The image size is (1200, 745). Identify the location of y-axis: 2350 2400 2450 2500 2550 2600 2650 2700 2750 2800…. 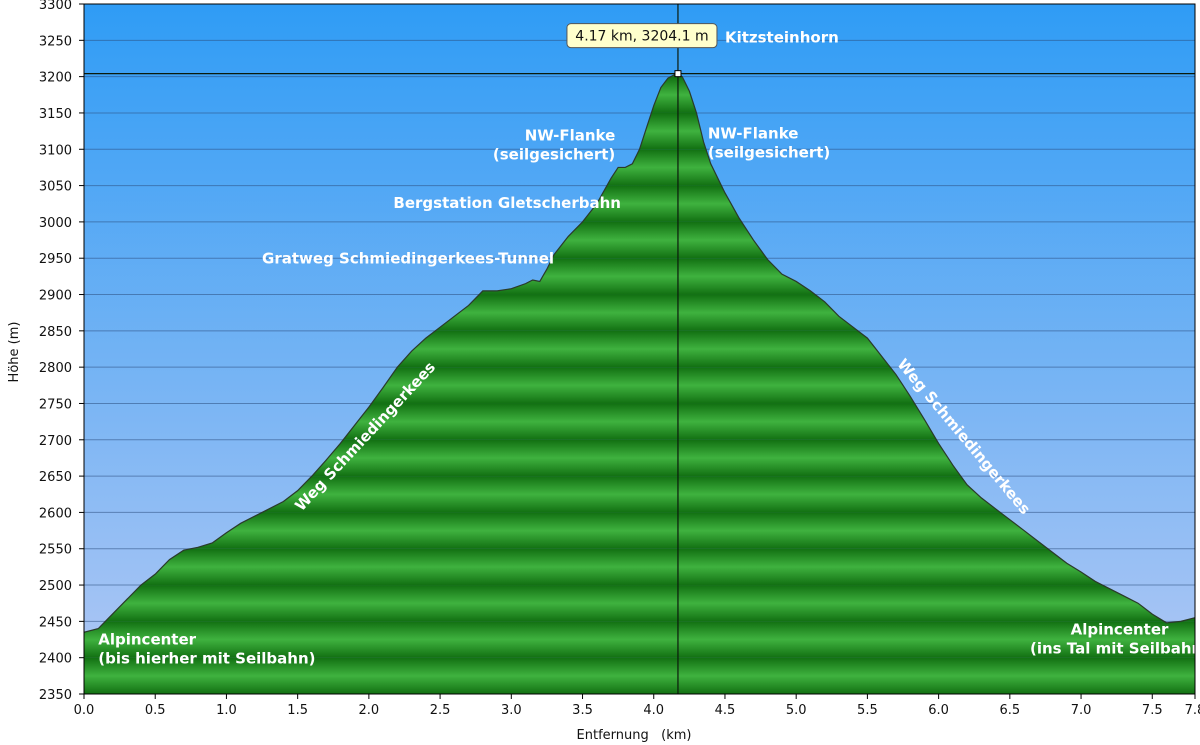
(61, 351).